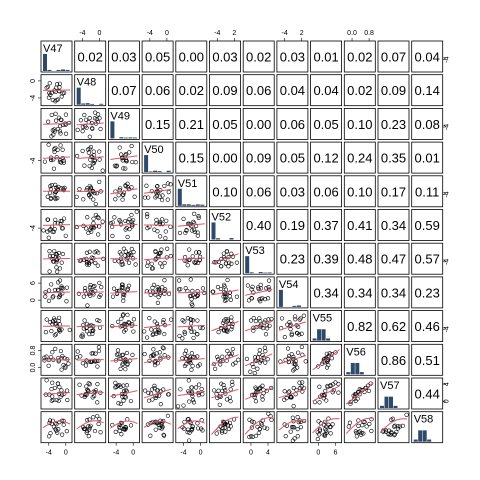 This screenshot has width=480, height=480. I want to click on panel-V54-V49, so click(124, 292).